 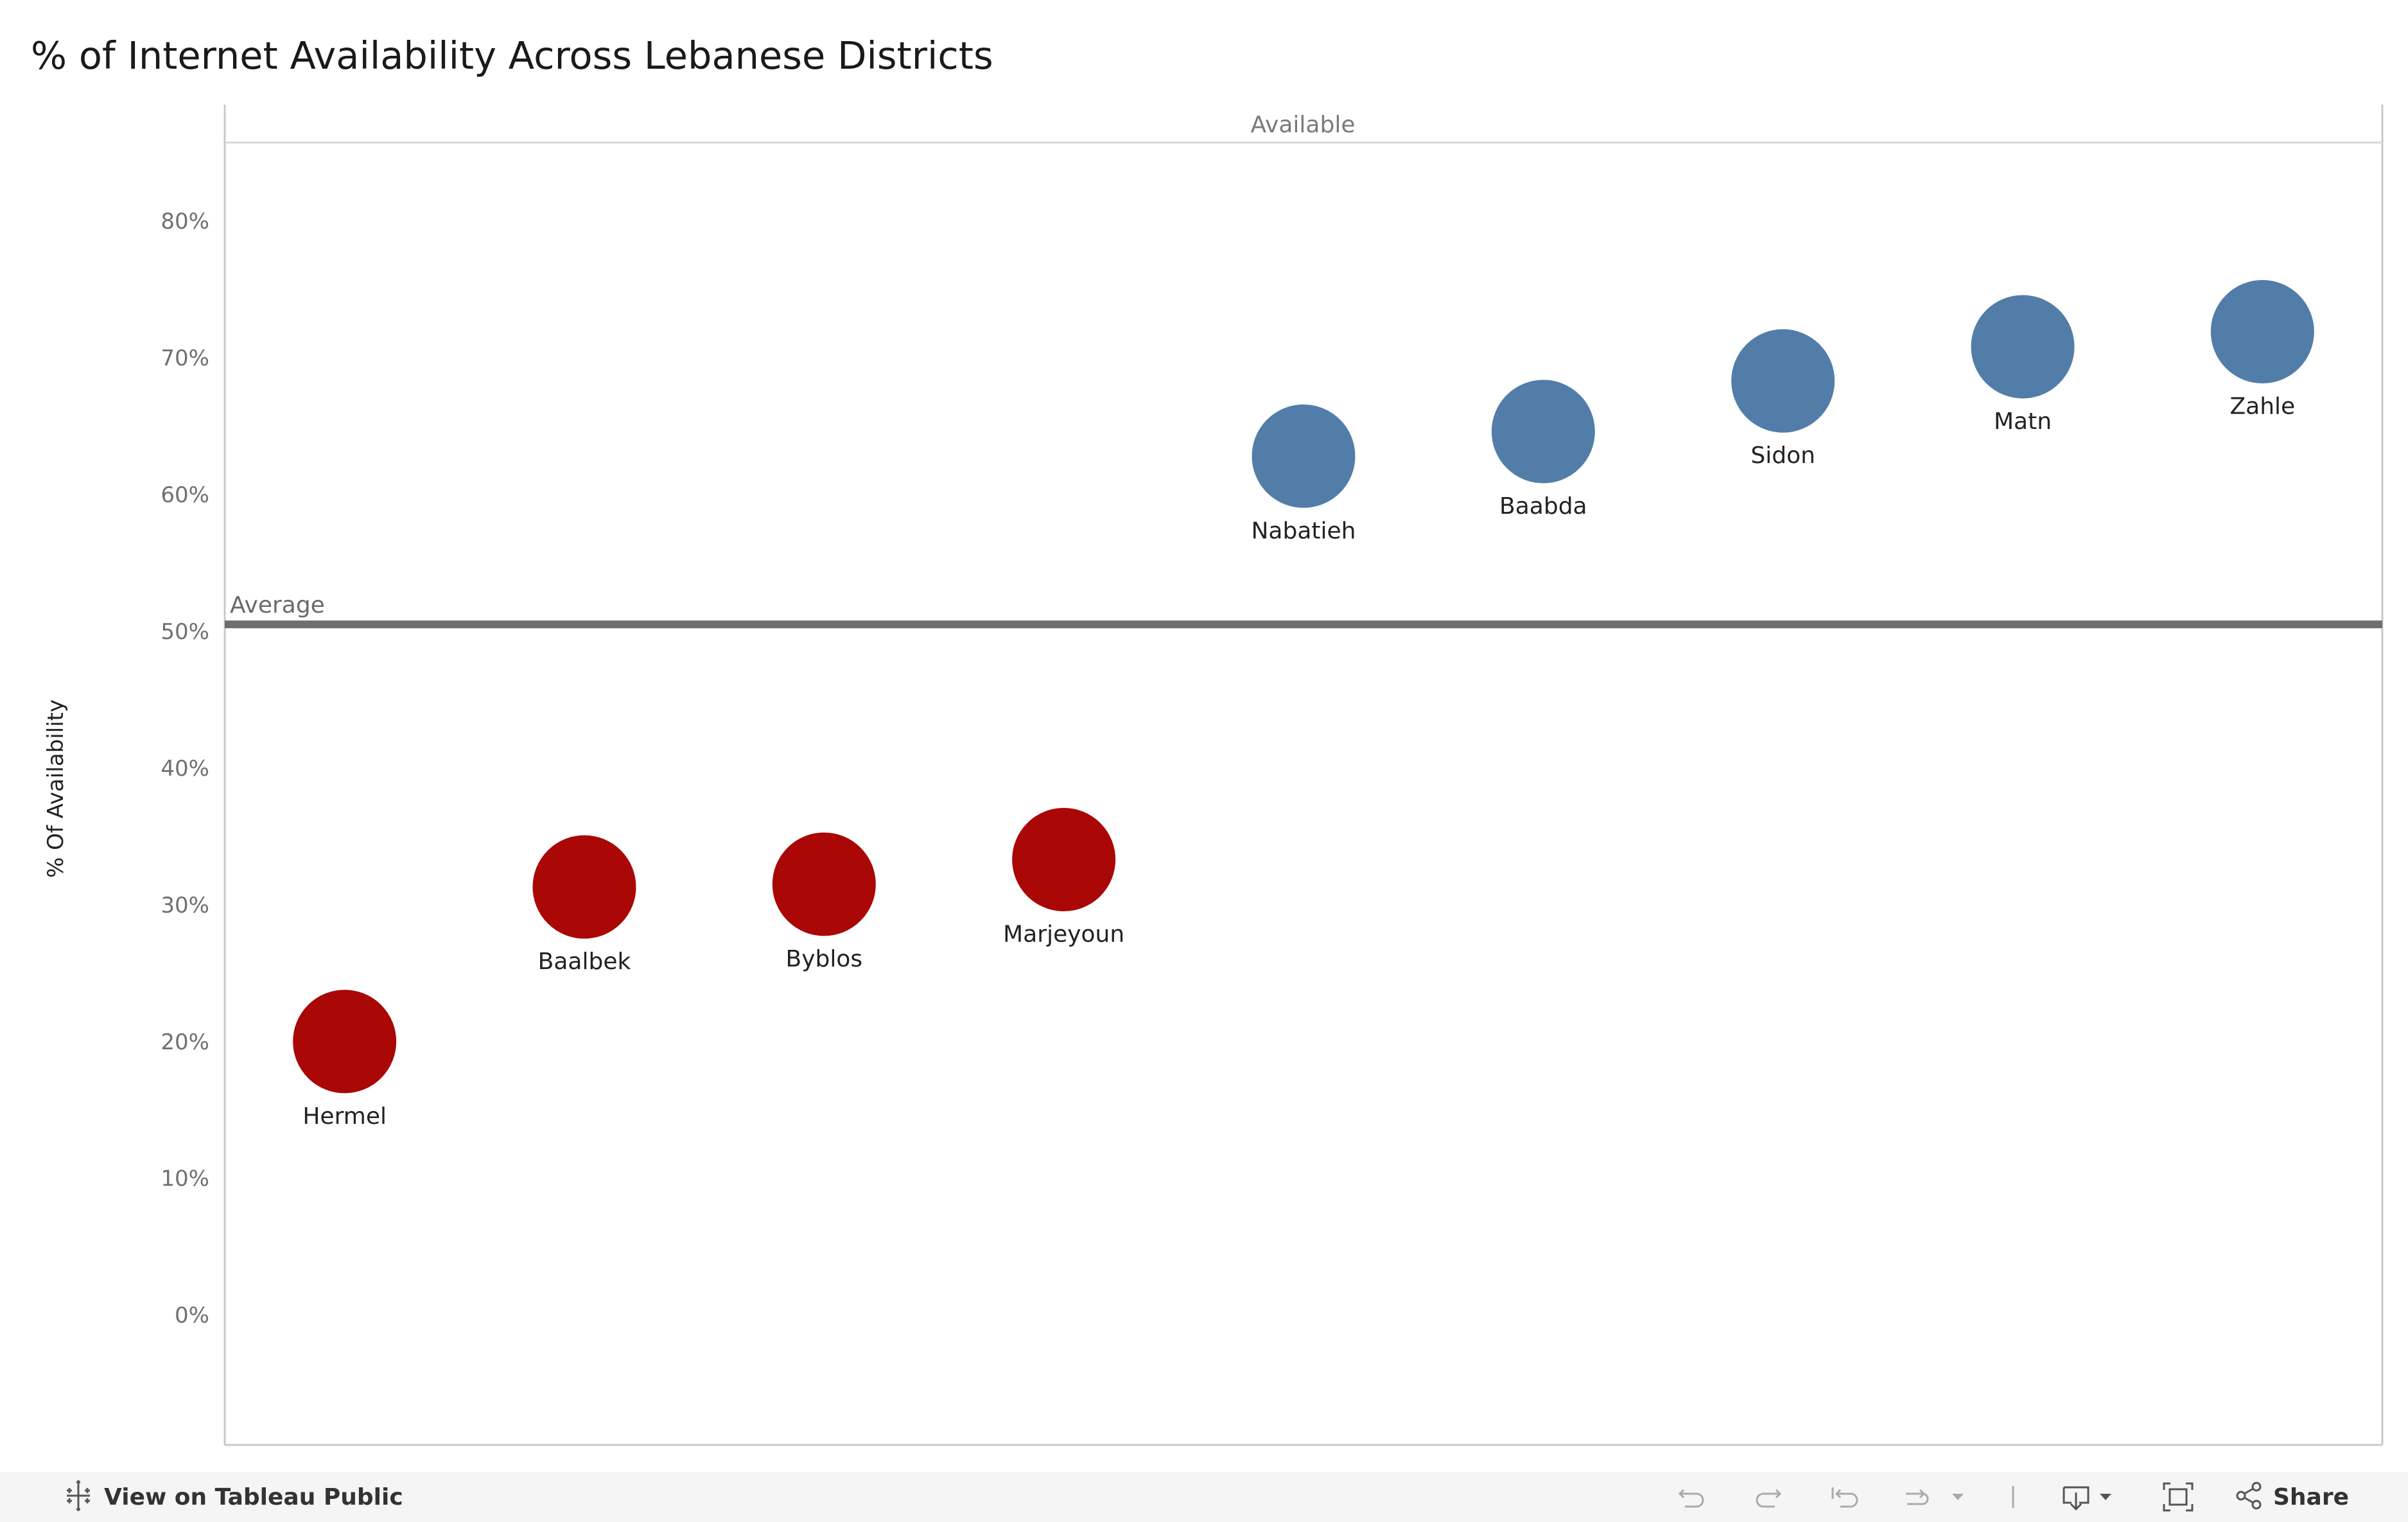 I want to click on y-tick-label: 20%, so click(x=185, y=1042).